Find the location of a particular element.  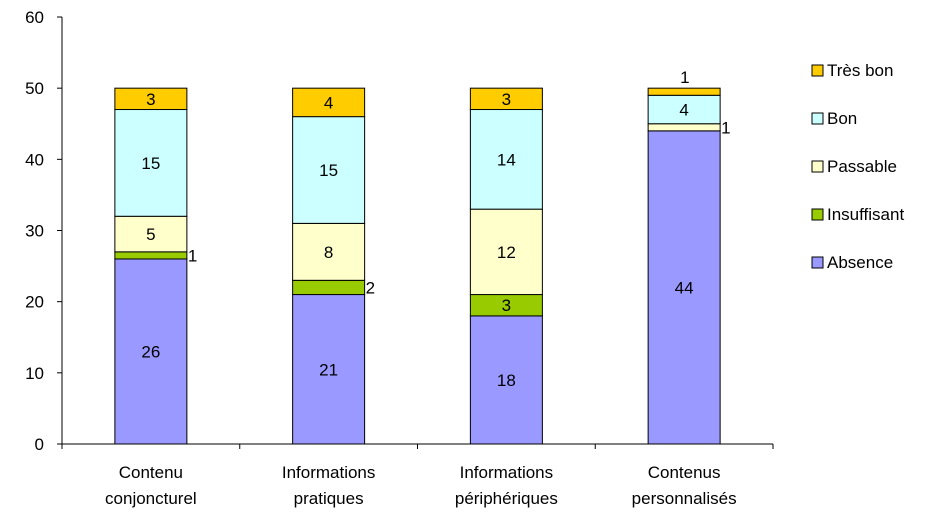

data-label: 14 is located at coordinates (506, 159).